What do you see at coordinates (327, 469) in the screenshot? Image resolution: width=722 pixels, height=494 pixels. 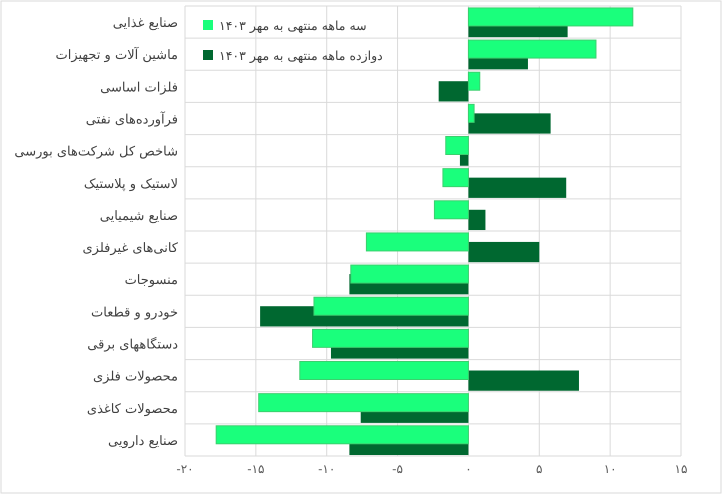 I see `x-tick-label: -۱۰` at bounding box center [327, 469].